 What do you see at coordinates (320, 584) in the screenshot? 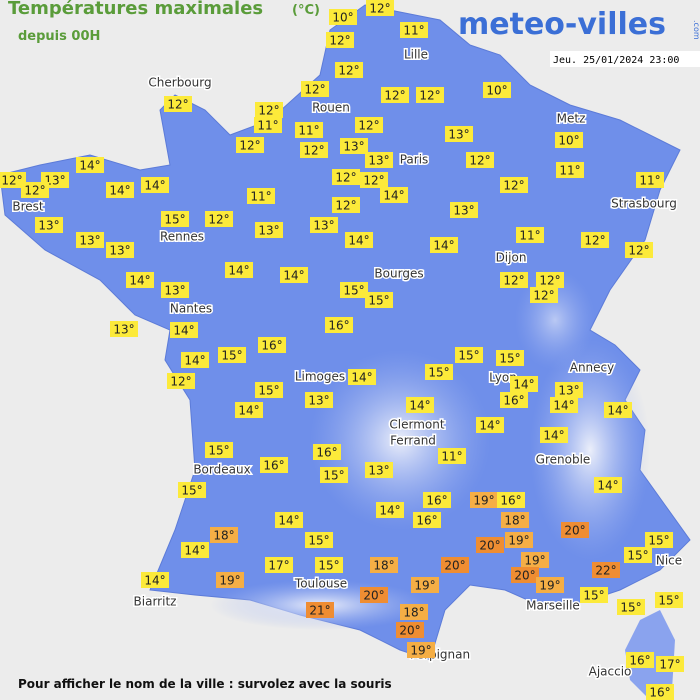
I see `city-name: Toulouse` at bounding box center [320, 584].